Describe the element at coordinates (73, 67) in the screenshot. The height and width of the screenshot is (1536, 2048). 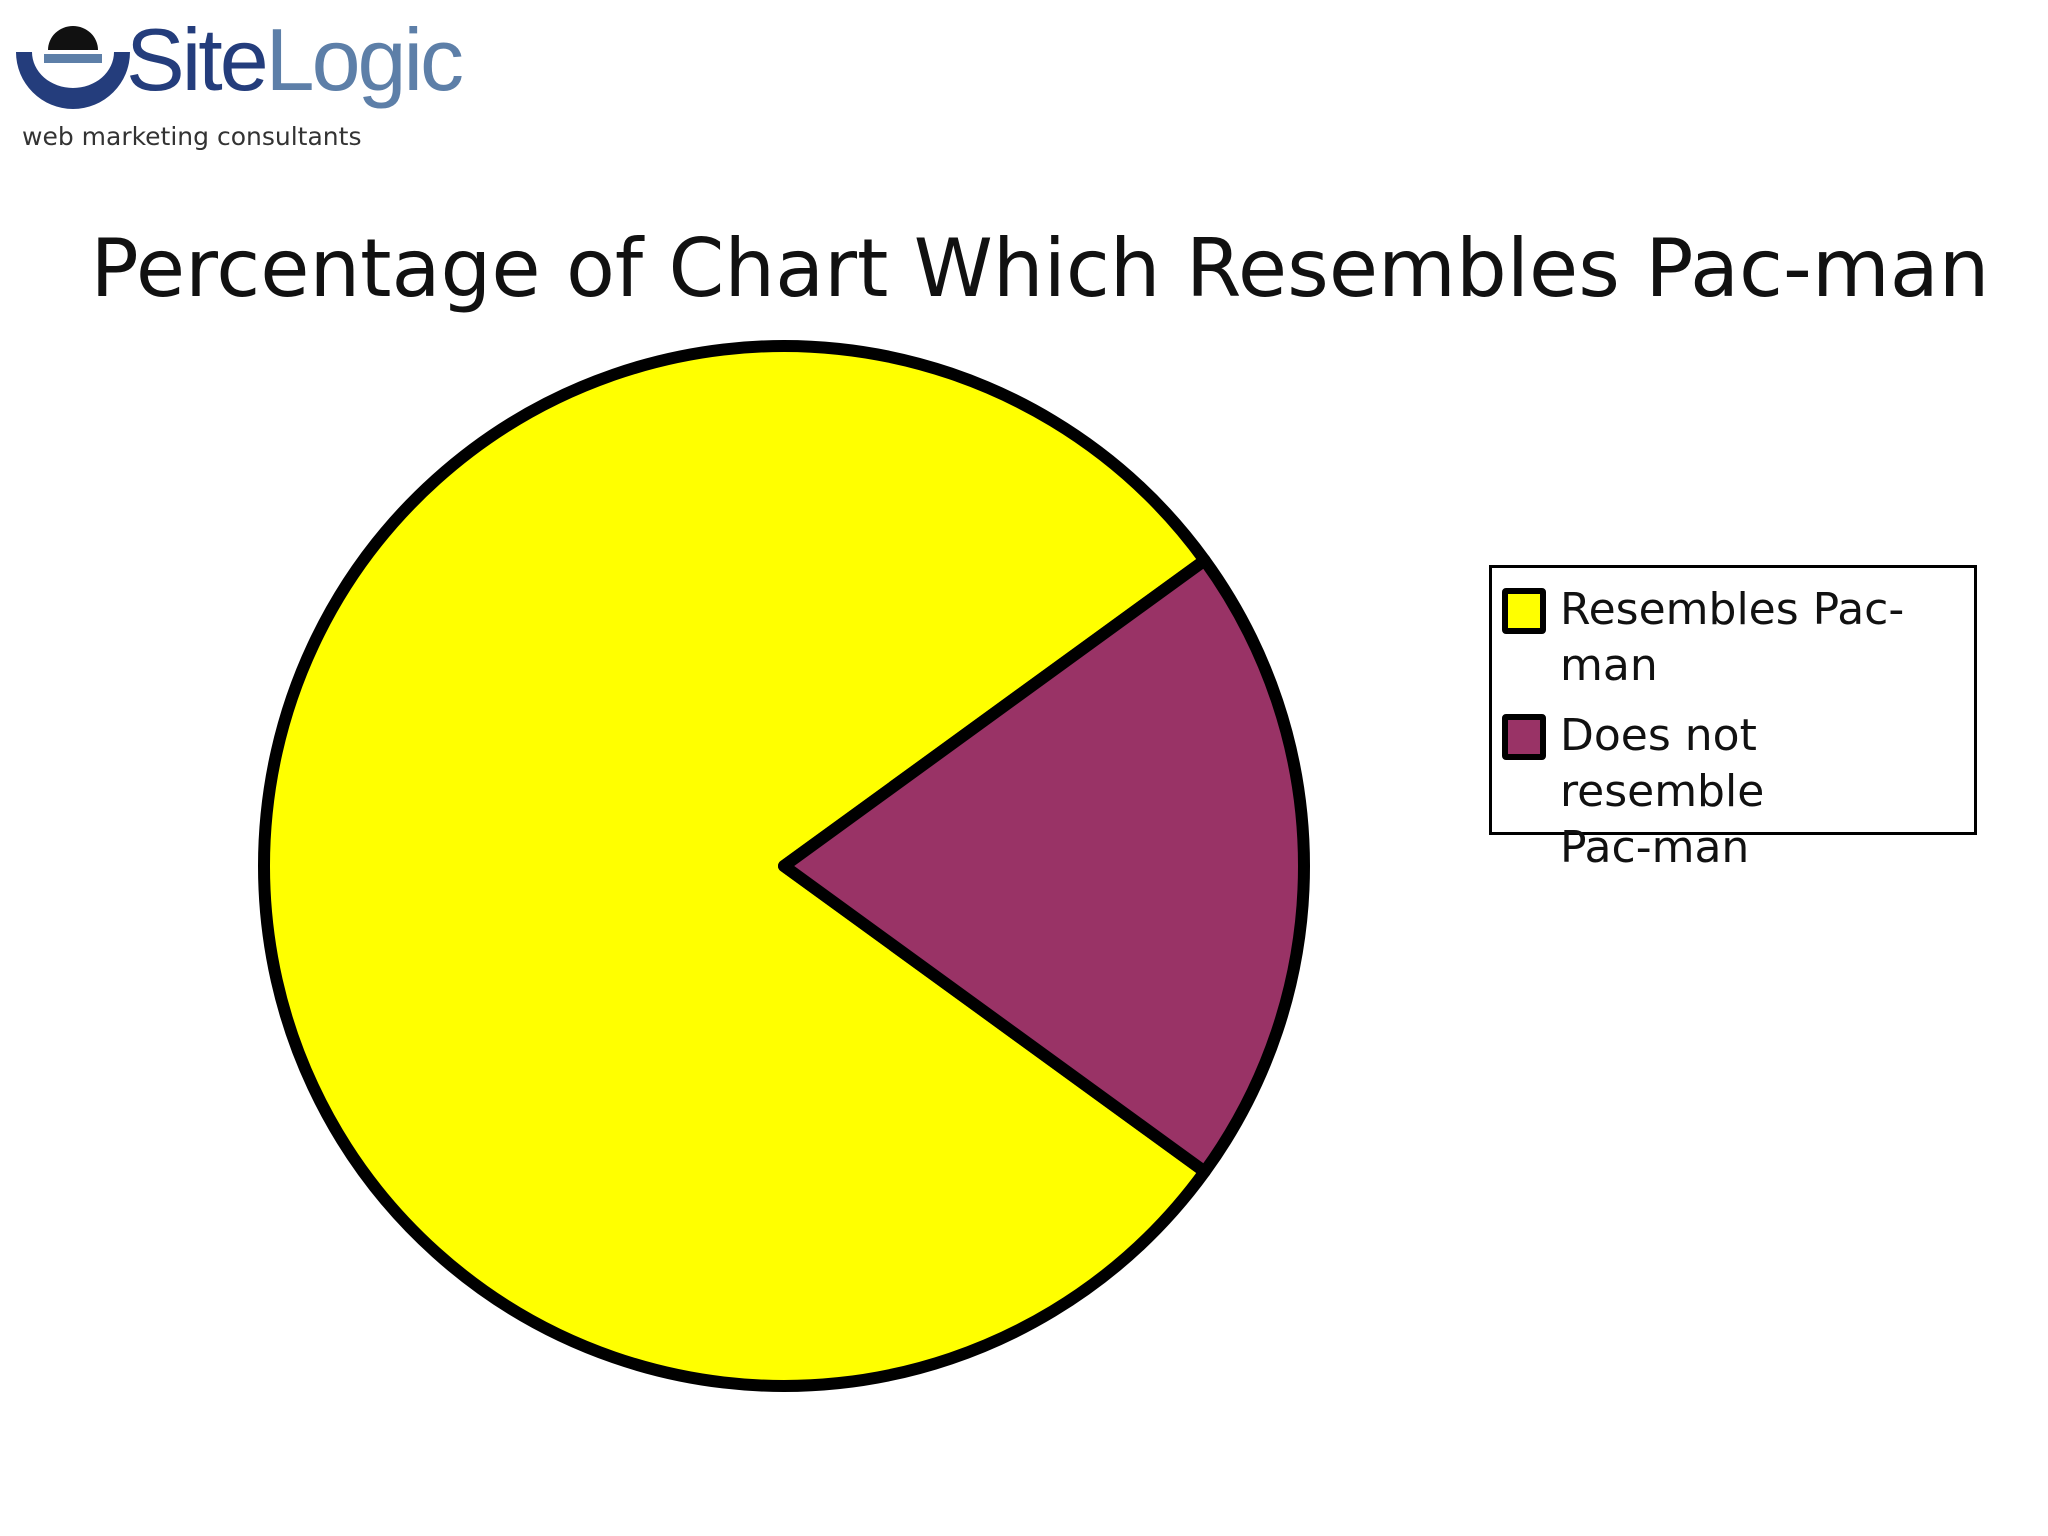
I see `logo-globe-icon` at that location.